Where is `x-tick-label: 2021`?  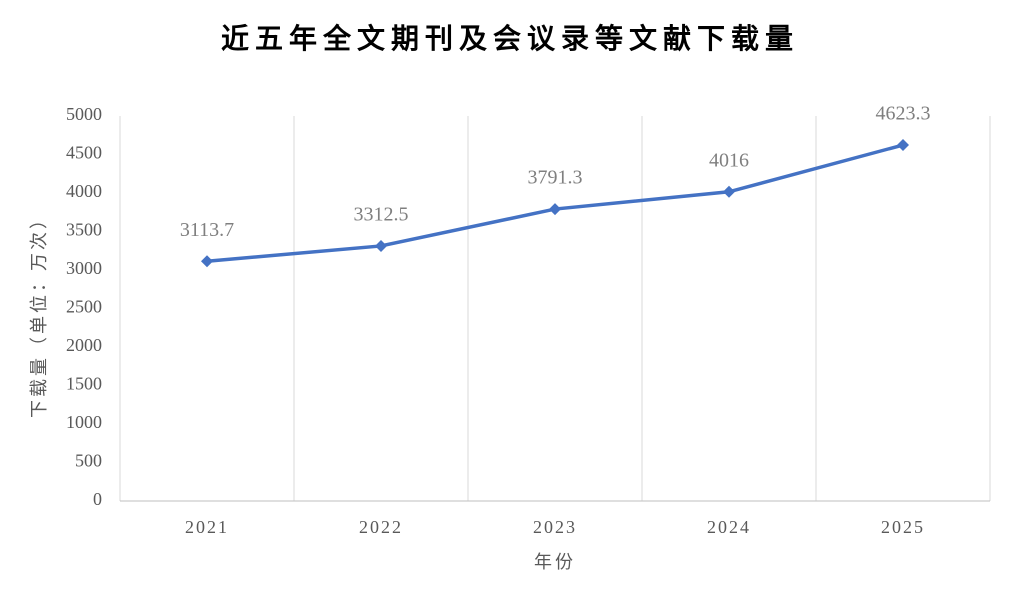
x-tick-label: 2021 is located at coordinates (207, 527).